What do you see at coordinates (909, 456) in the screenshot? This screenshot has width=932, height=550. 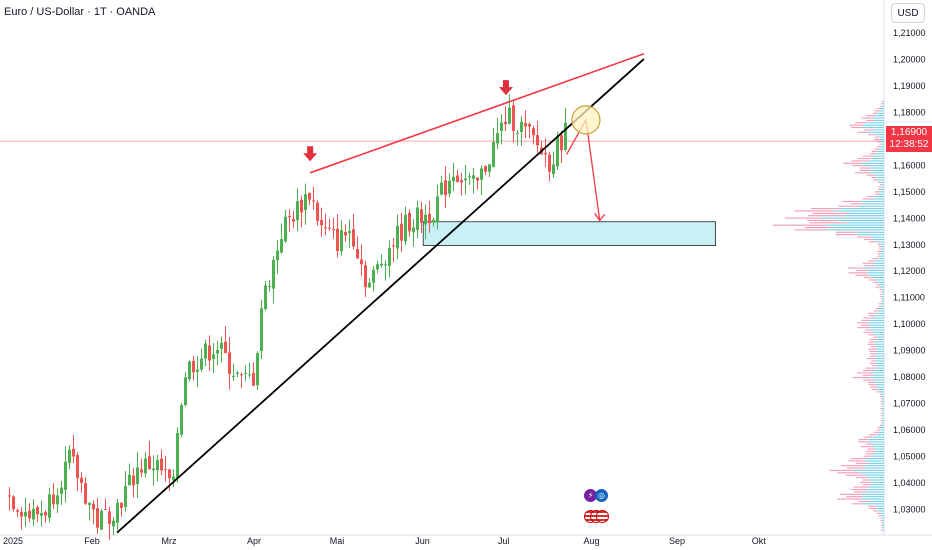 I see `y-tick-label: 1,05000` at bounding box center [909, 456].